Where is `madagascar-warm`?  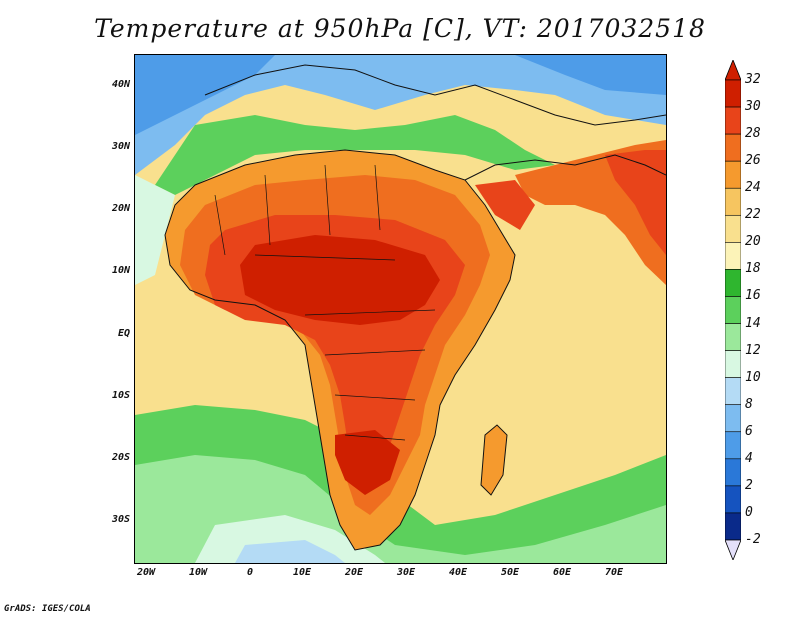 madagascar-warm is located at coordinates (494, 460).